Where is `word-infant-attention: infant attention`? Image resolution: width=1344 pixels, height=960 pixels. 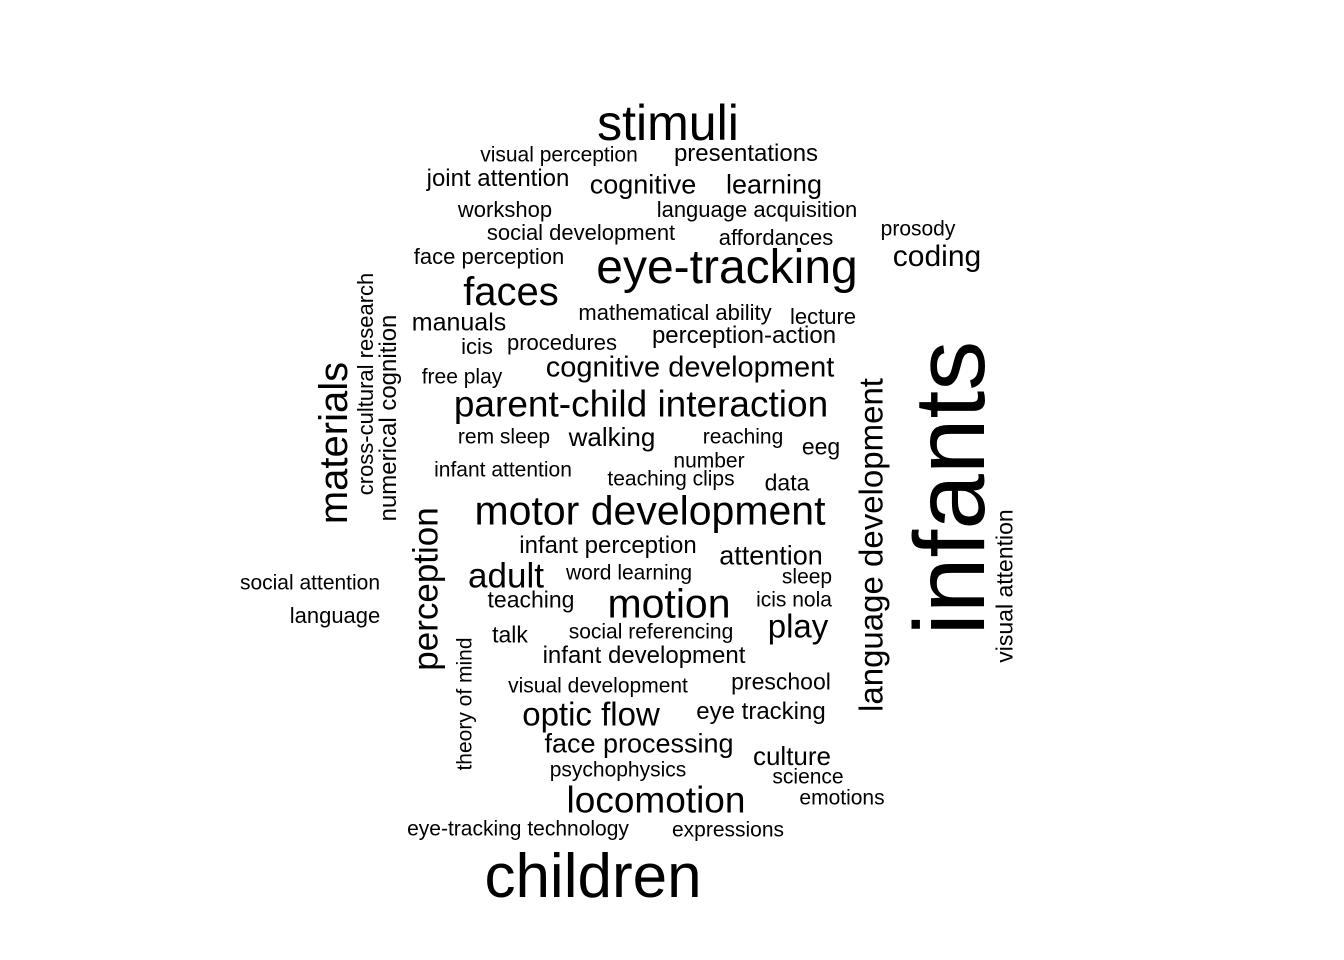 word-infant-attention: infant attention is located at coordinates (503, 470).